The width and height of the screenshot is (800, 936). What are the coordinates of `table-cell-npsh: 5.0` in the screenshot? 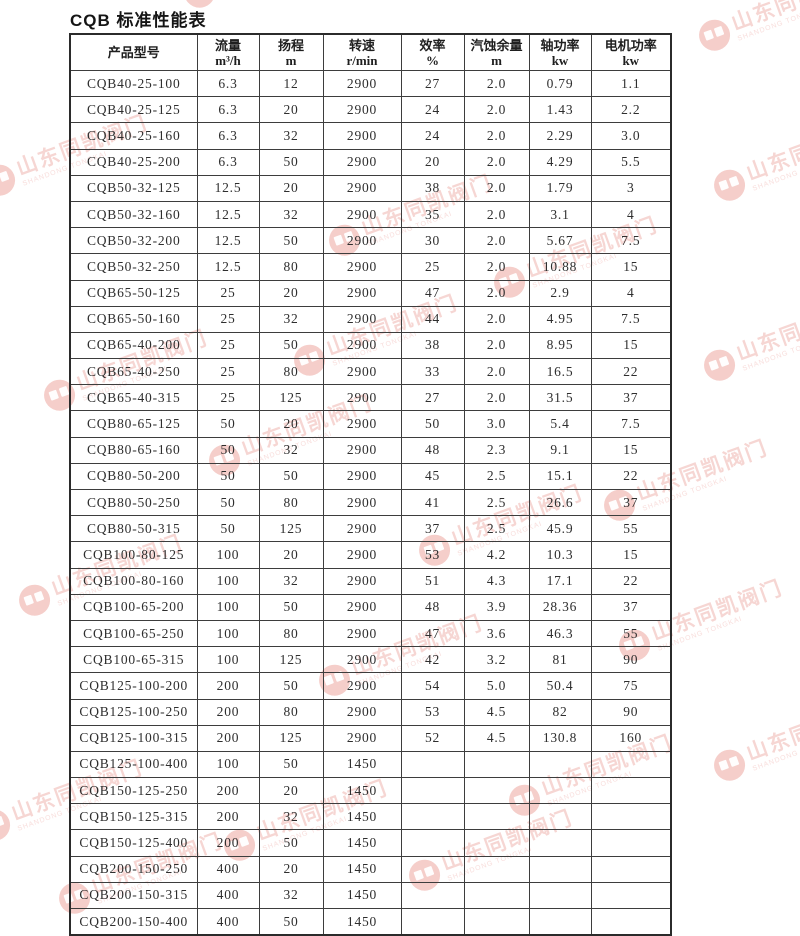 It's located at (496, 686).